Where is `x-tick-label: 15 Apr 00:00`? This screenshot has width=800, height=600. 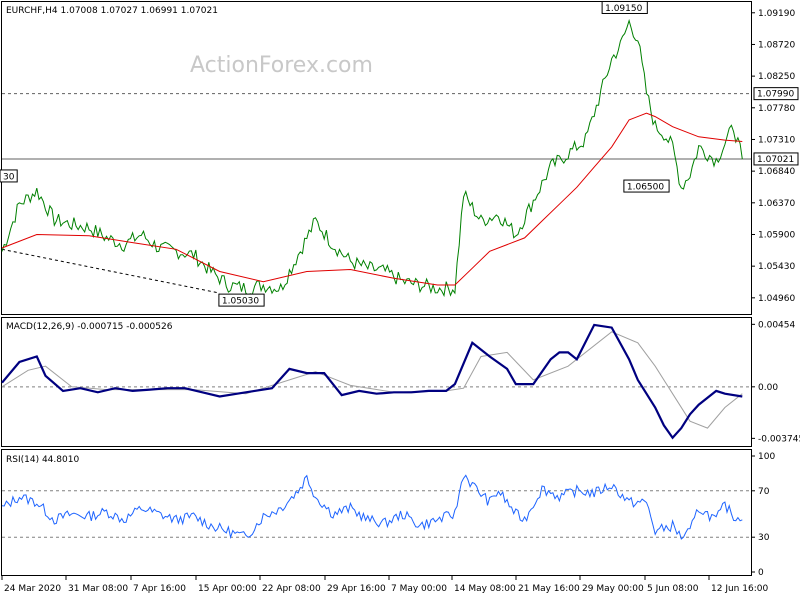 x-tick-label: 15 Apr 00:00 is located at coordinates (227, 589).